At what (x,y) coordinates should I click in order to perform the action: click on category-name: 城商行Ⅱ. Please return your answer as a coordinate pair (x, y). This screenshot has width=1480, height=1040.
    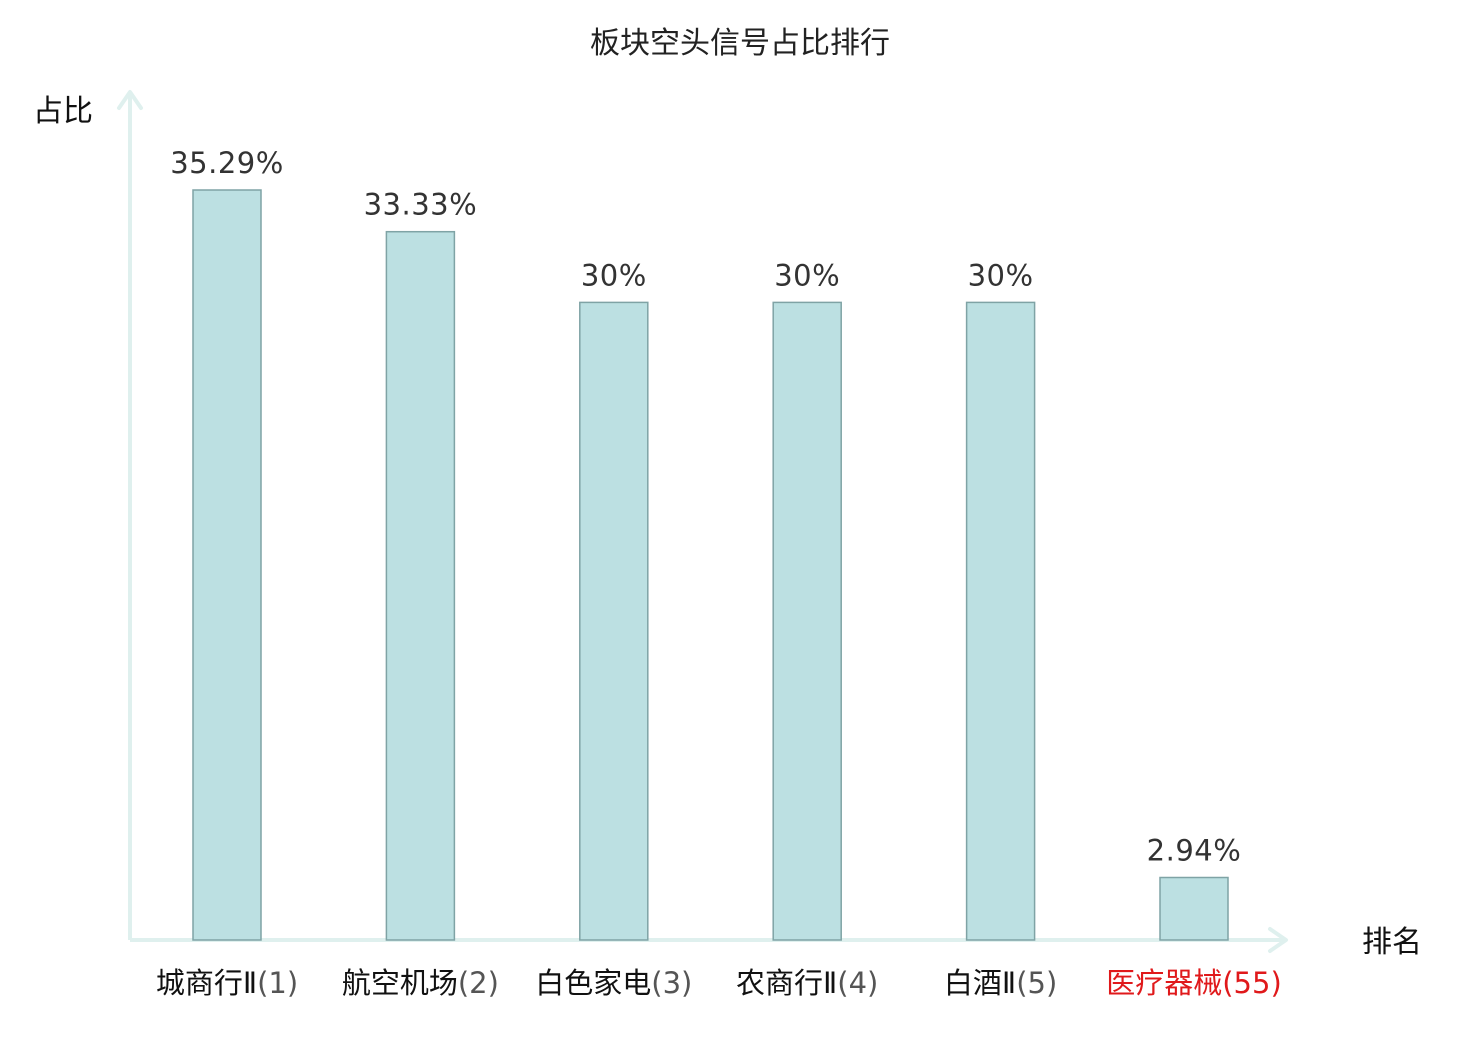
    Looking at the image, I should click on (206, 983).